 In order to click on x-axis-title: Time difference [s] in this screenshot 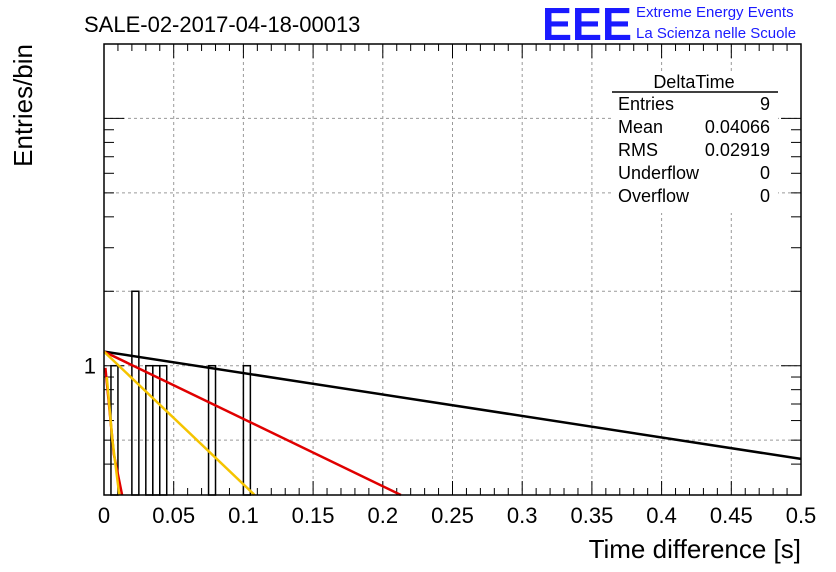, I will do `click(695, 549)`.